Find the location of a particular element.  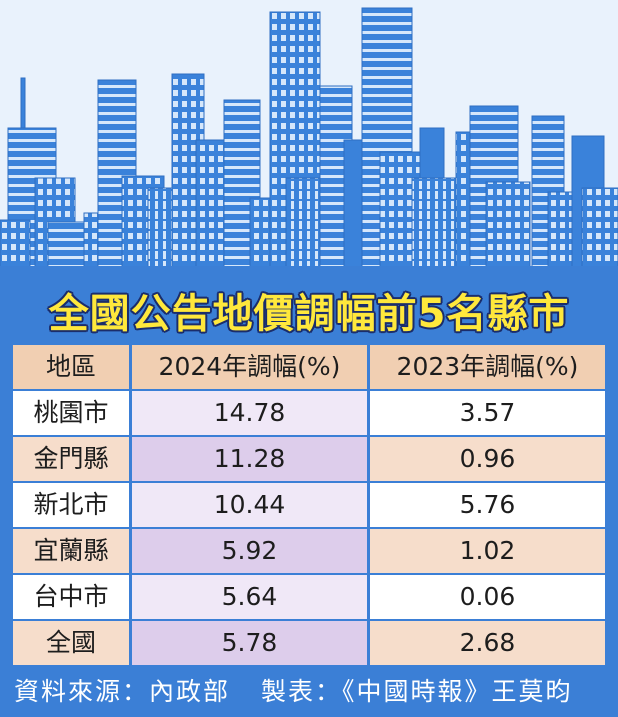

header-region: 地區 is located at coordinates (71, 367).